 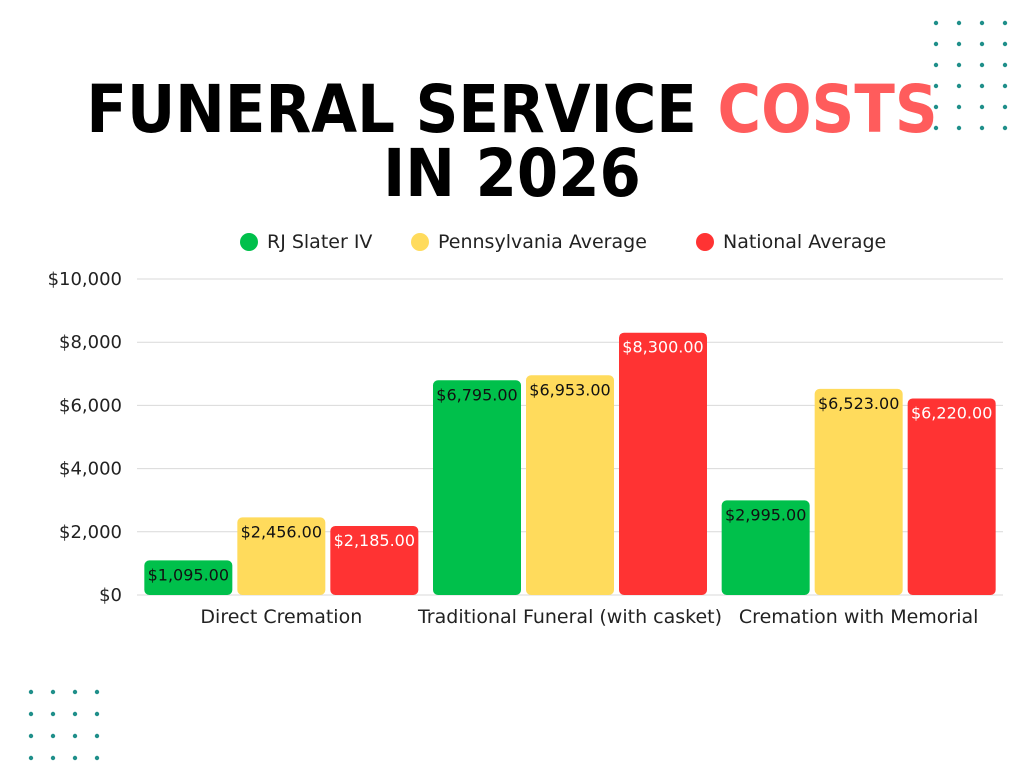 I want to click on x-category-label: Direct Cremation, so click(x=281, y=617).